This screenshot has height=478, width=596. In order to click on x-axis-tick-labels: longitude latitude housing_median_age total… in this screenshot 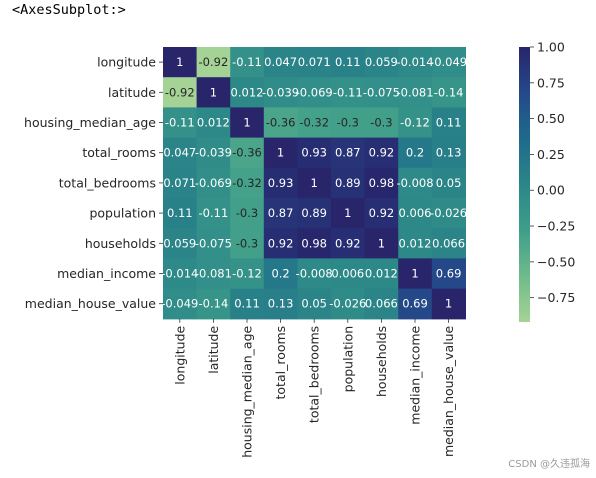, I will do `click(314, 388)`.